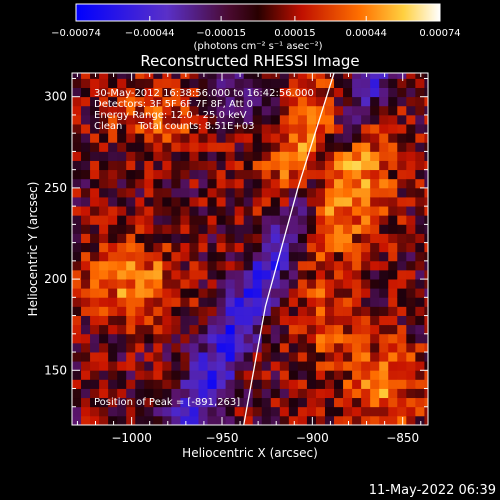 The height and width of the screenshot is (500, 500). Describe the element at coordinates (55, 279) in the screenshot. I see `y-tick-label: 200` at that location.